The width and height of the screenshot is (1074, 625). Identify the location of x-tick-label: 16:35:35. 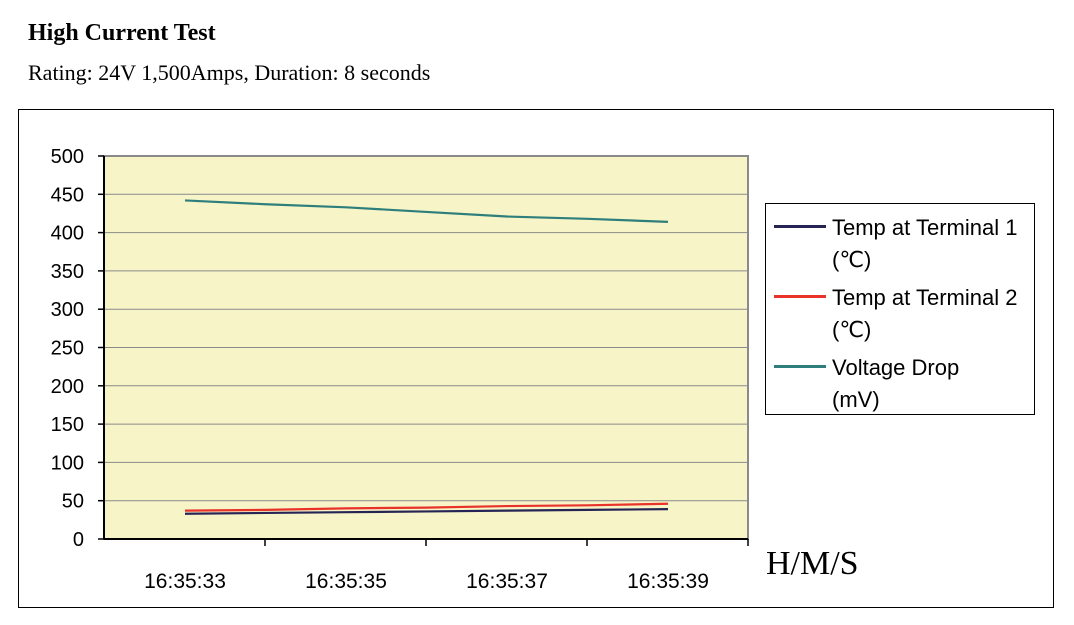
(346, 581).